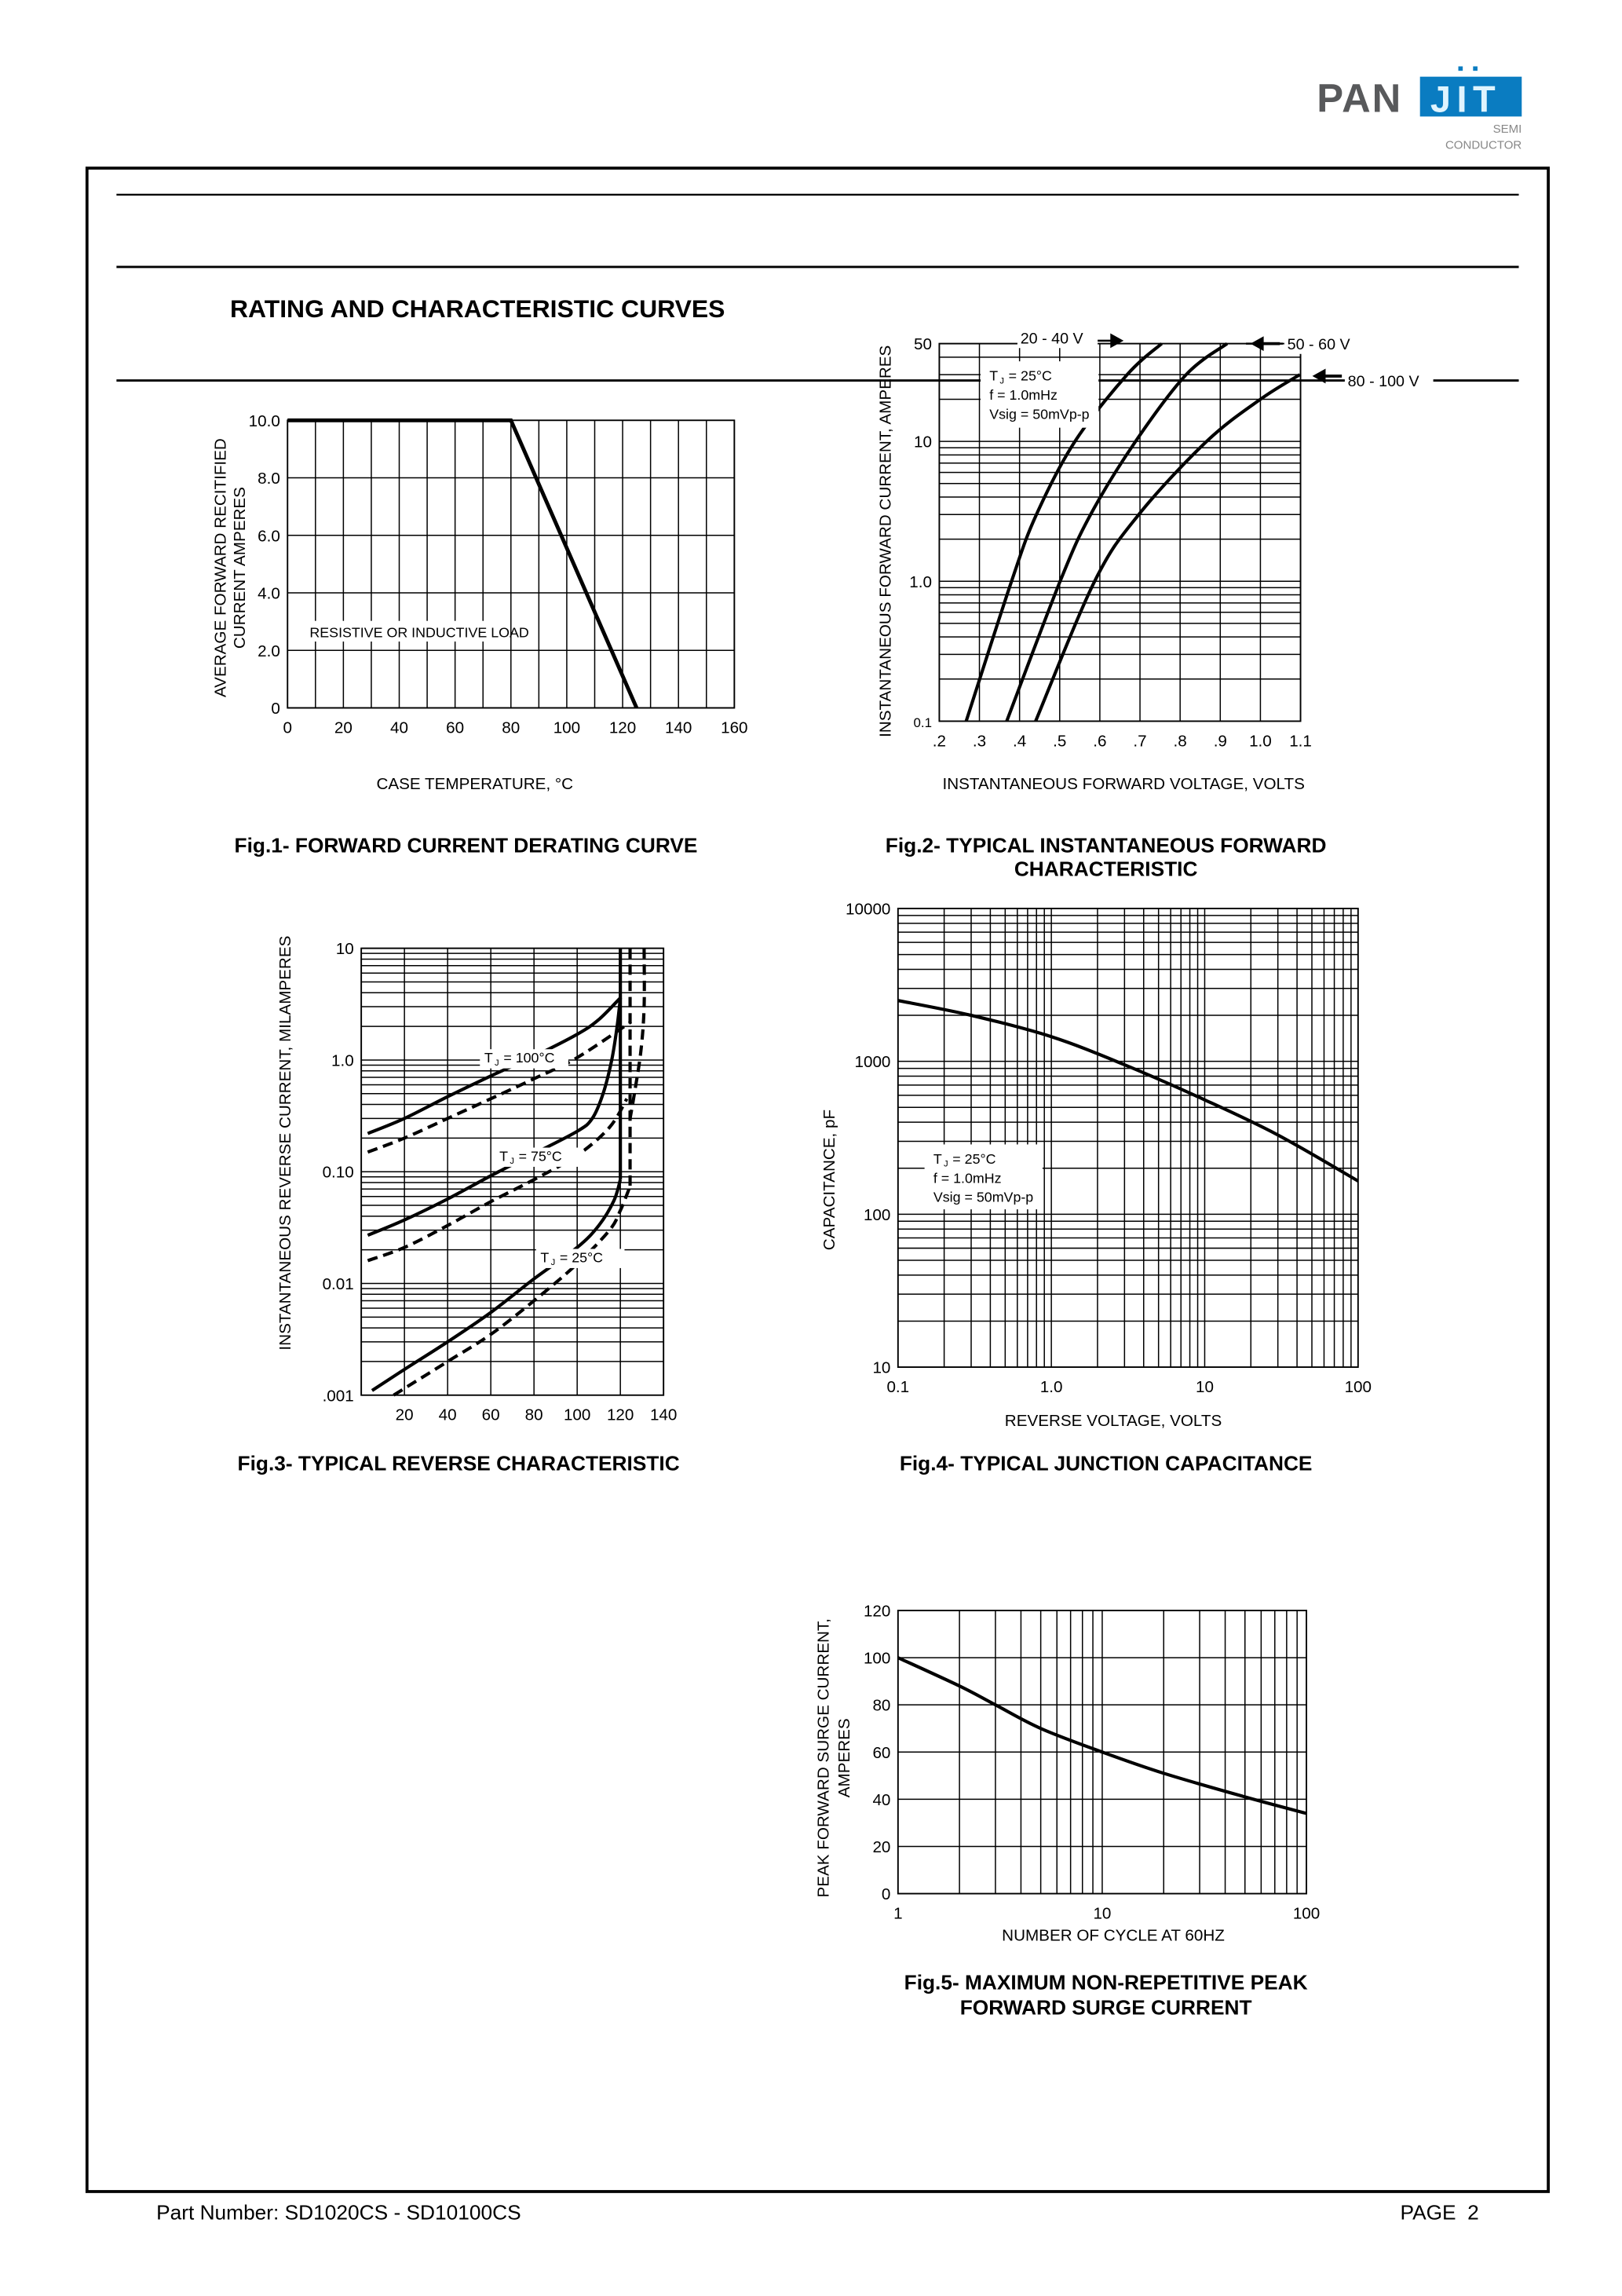 Image resolution: width=1622 pixels, height=2296 pixels. What do you see at coordinates (979, 741) in the screenshot?
I see `x-tick-label: .3` at bounding box center [979, 741].